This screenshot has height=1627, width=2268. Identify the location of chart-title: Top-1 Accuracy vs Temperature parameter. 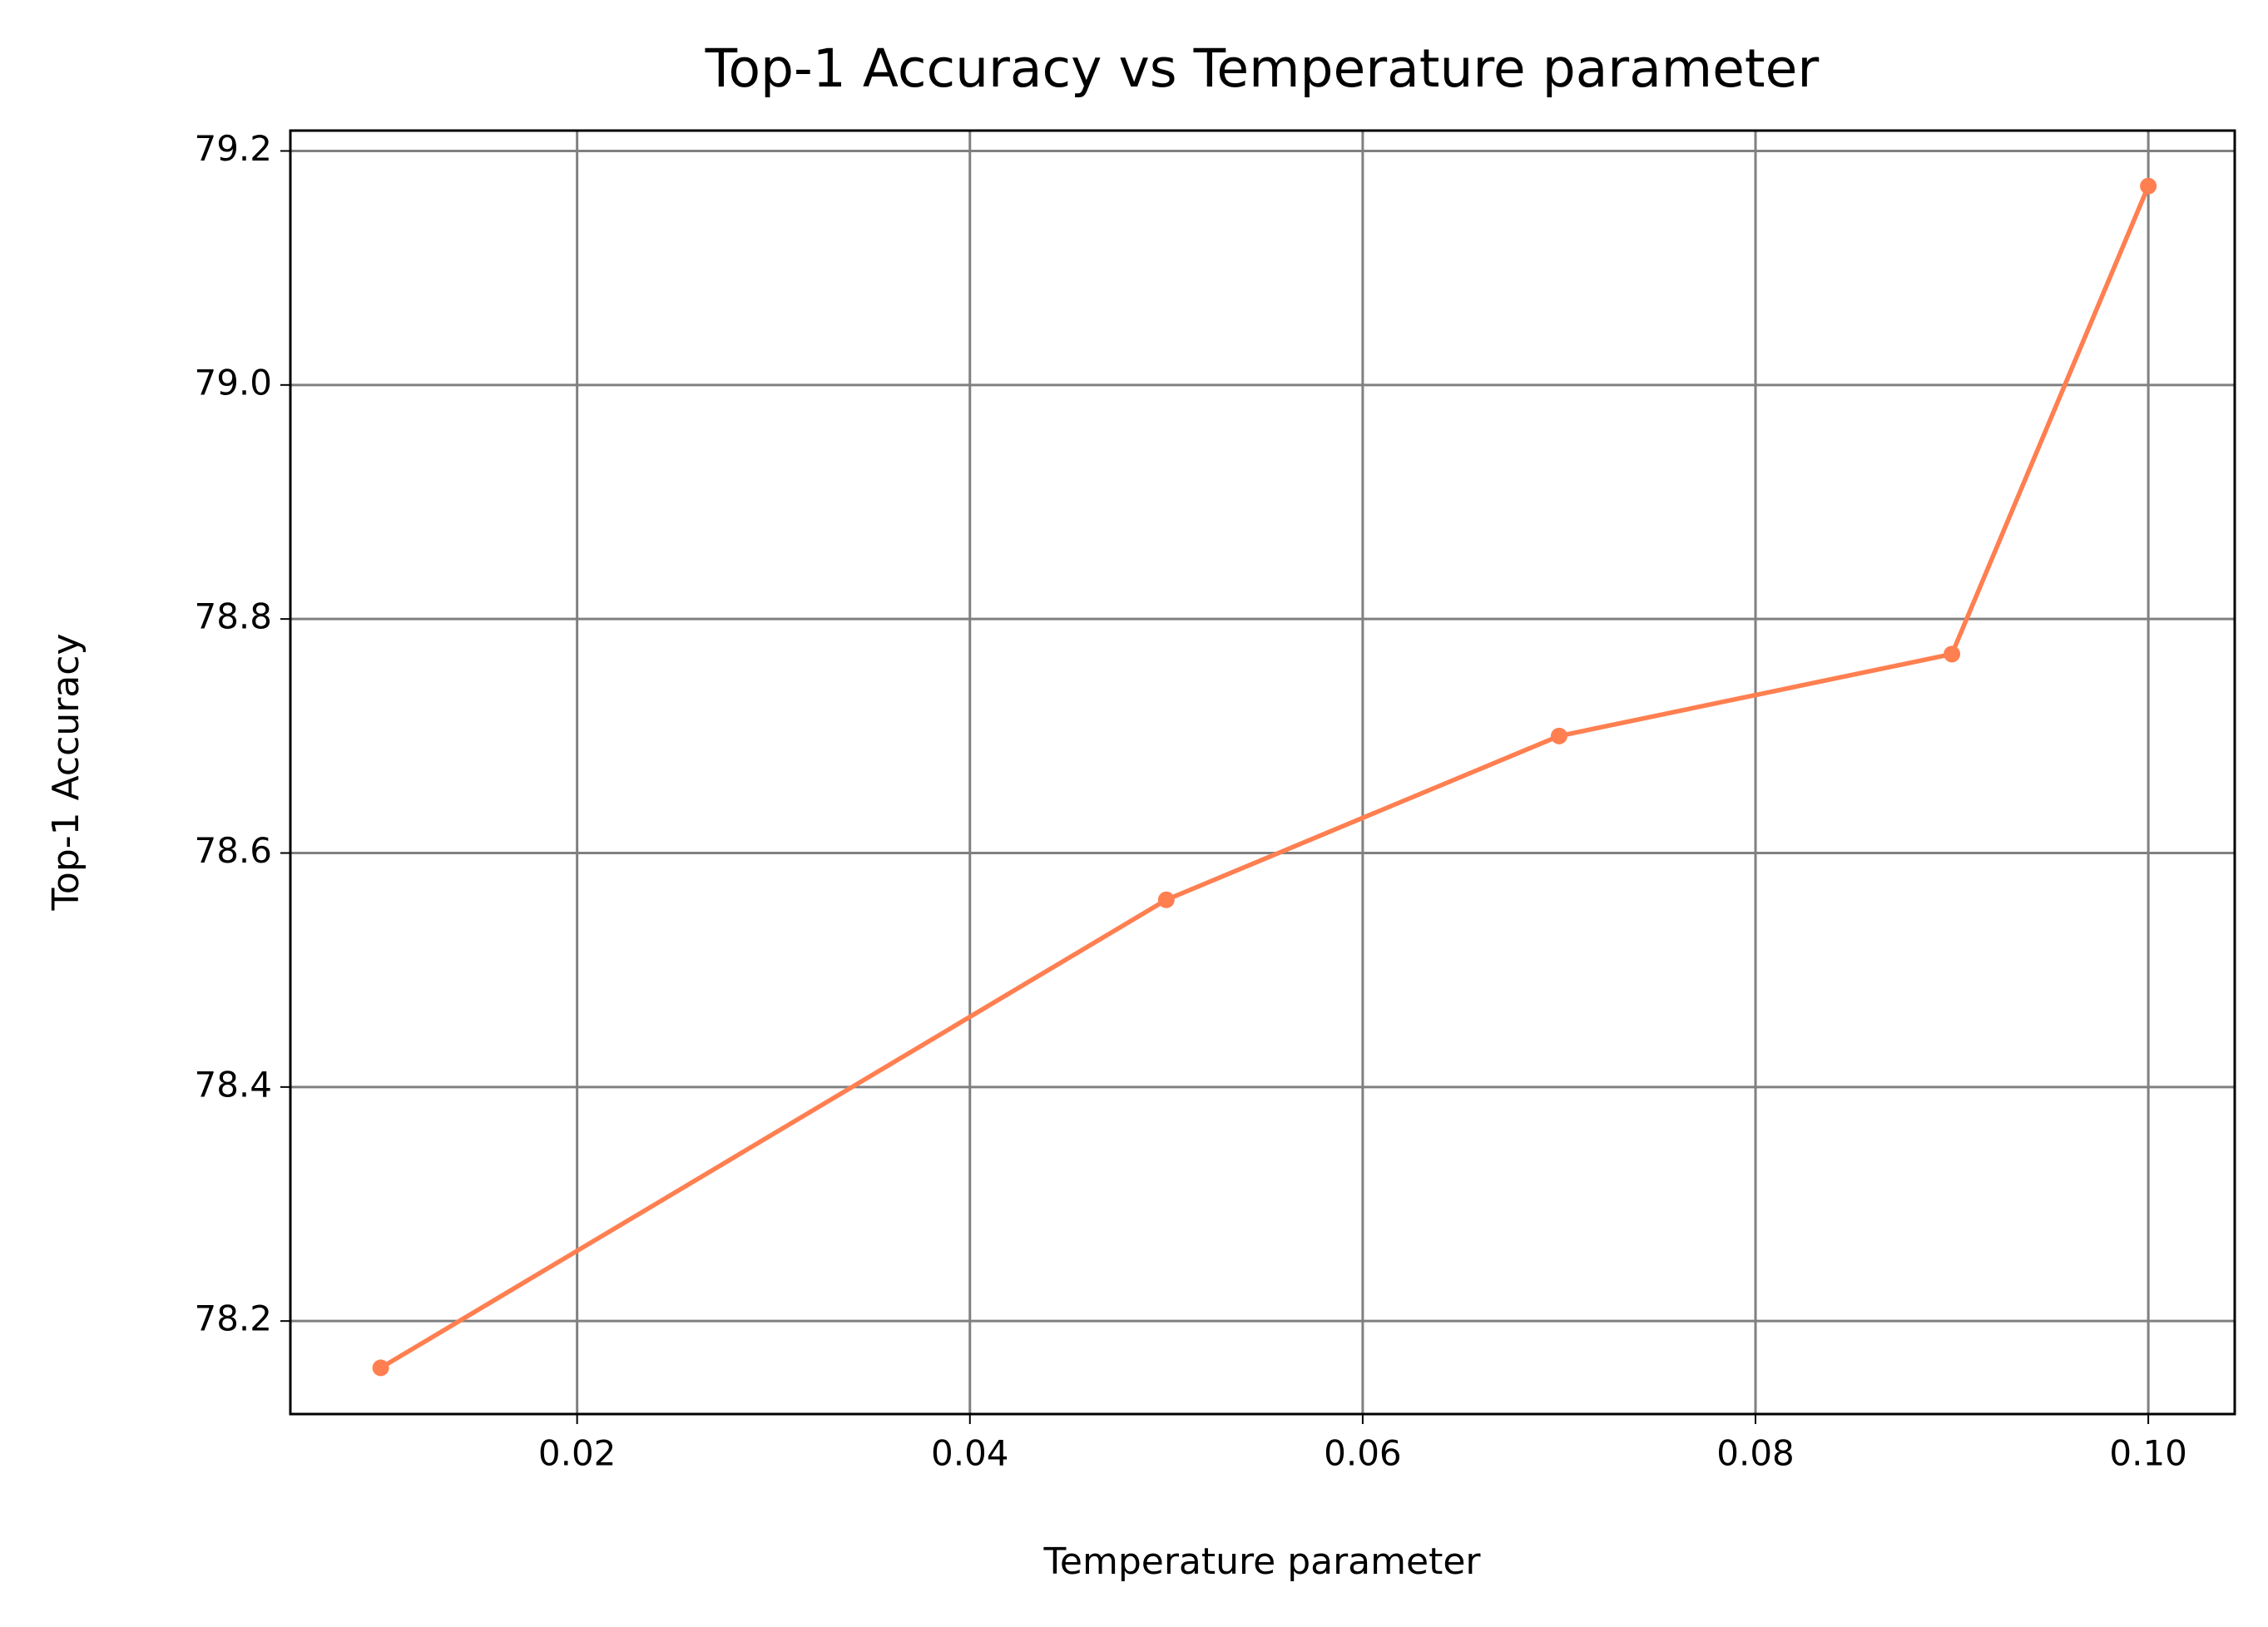
(1262, 68).